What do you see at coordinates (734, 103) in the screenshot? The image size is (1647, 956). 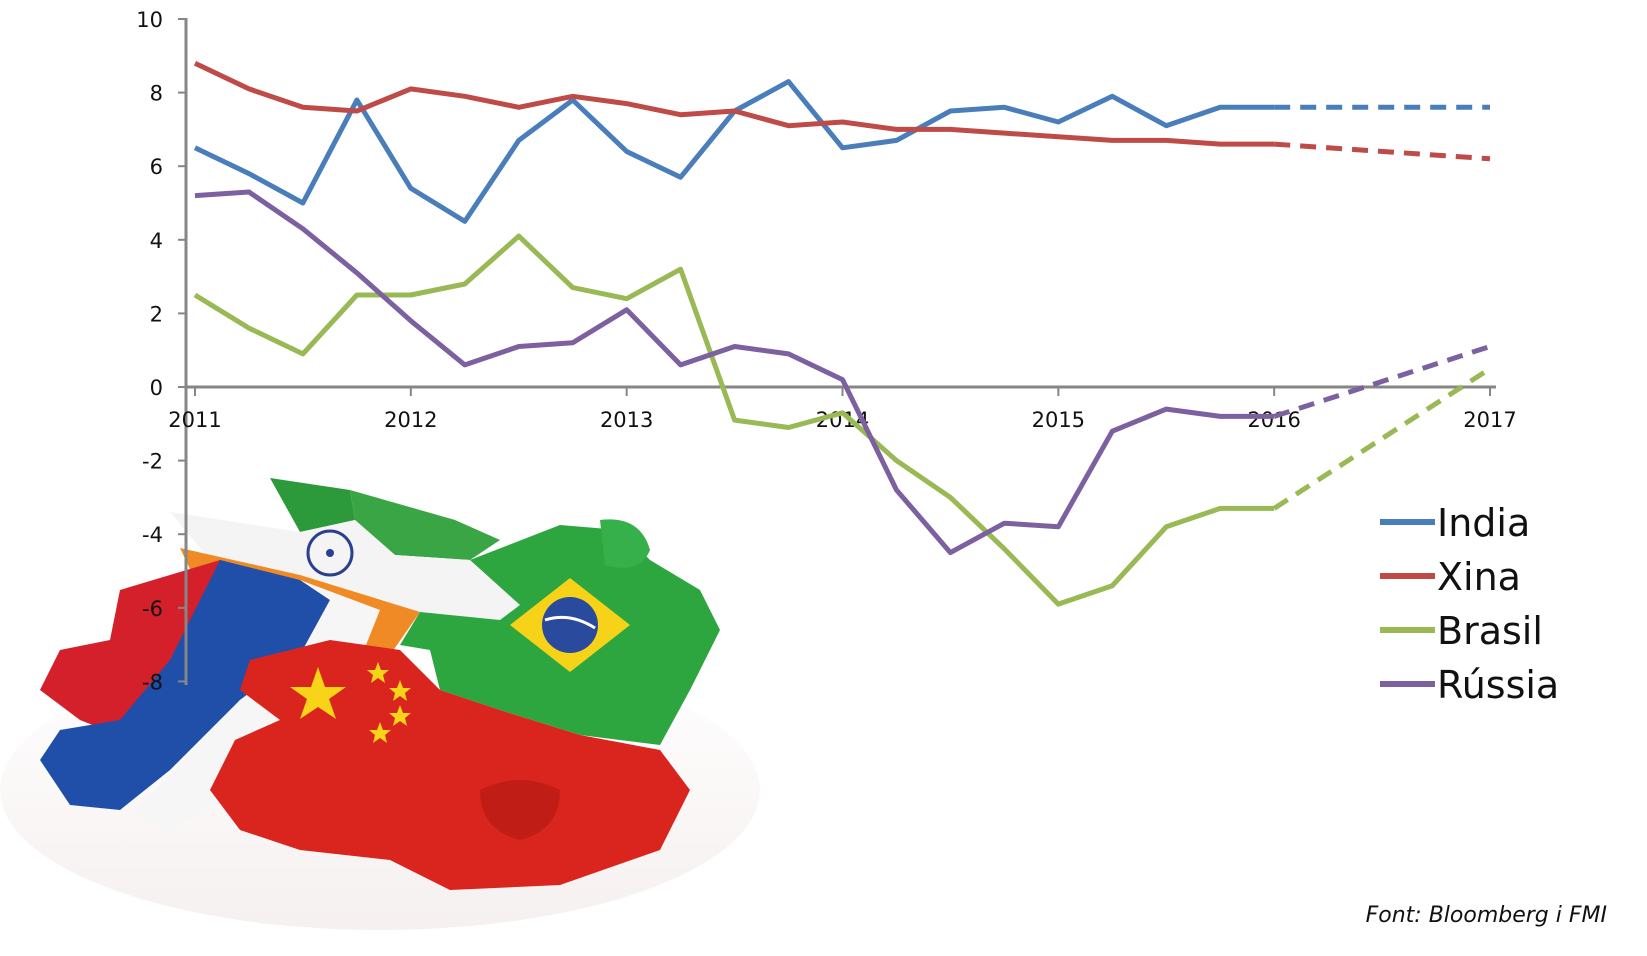 I see `series-line-xina` at bounding box center [734, 103].